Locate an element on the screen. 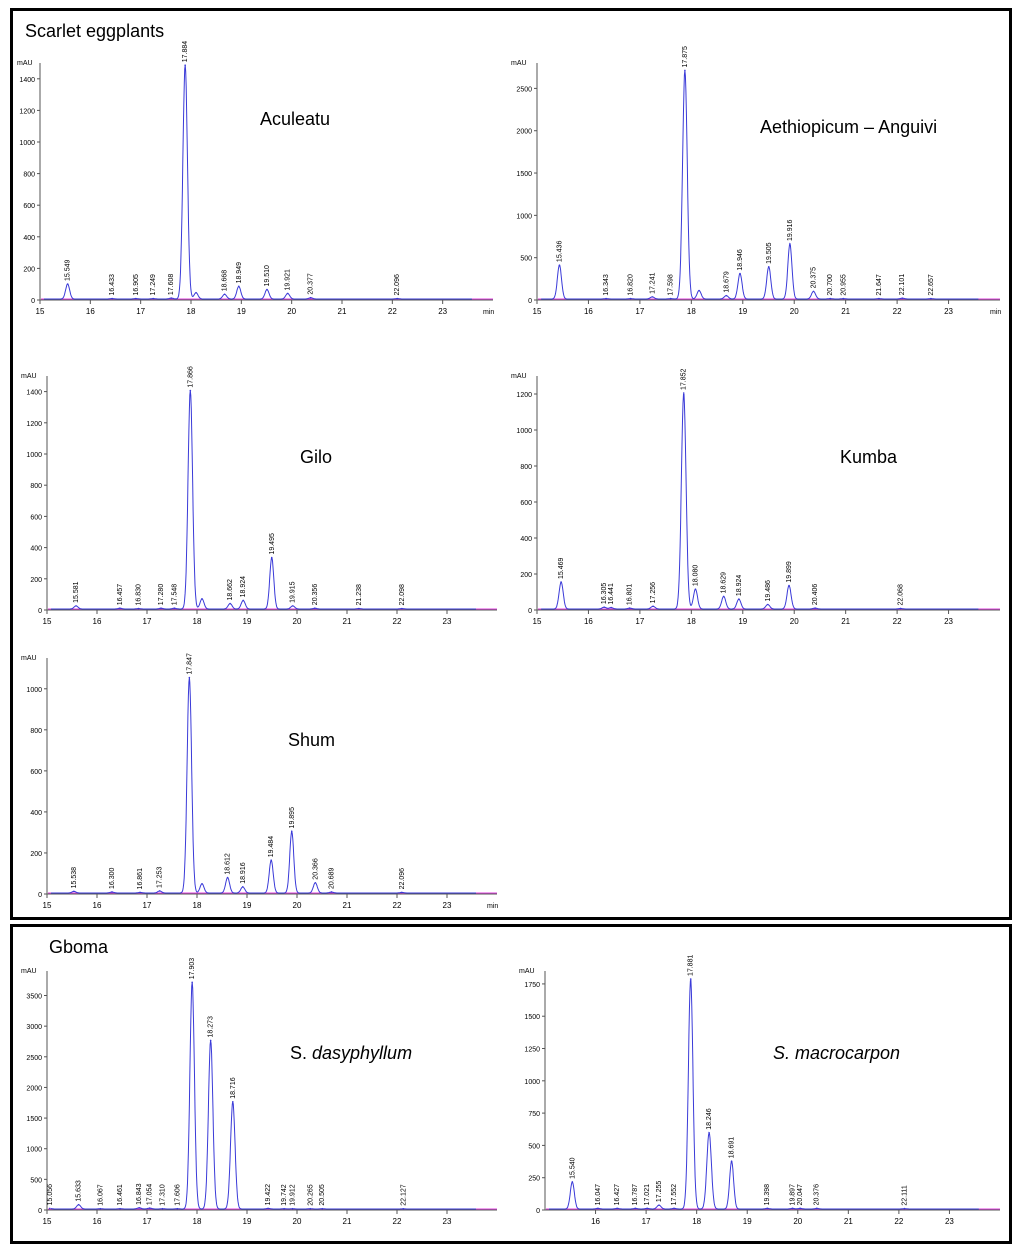 This screenshot has width=1024, height=1253. peak-label: 16.427 is located at coordinates (617, 1195).